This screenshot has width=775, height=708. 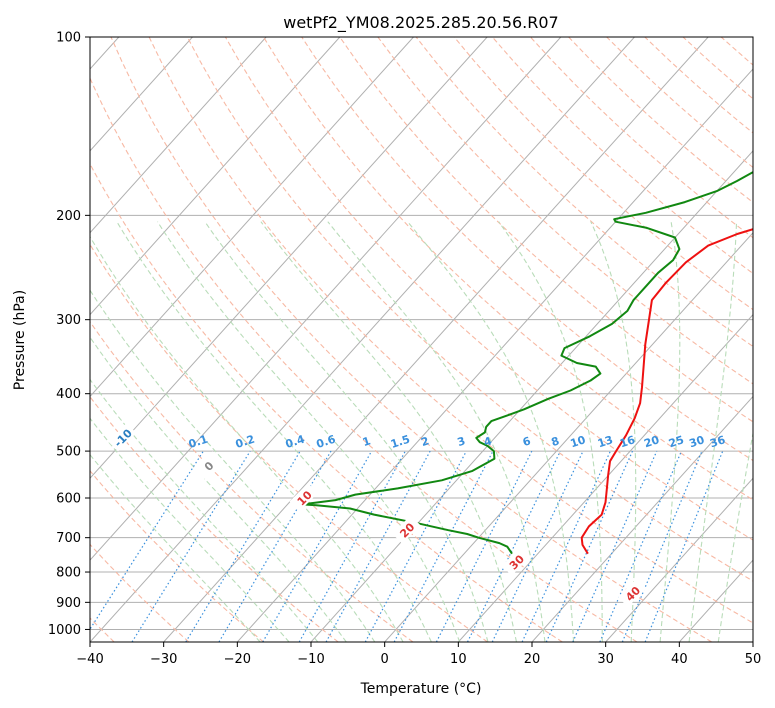 What do you see at coordinates (555, 441) in the screenshot?
I see `mixing-ratio-label: 8` at bounding box center [555, 441].